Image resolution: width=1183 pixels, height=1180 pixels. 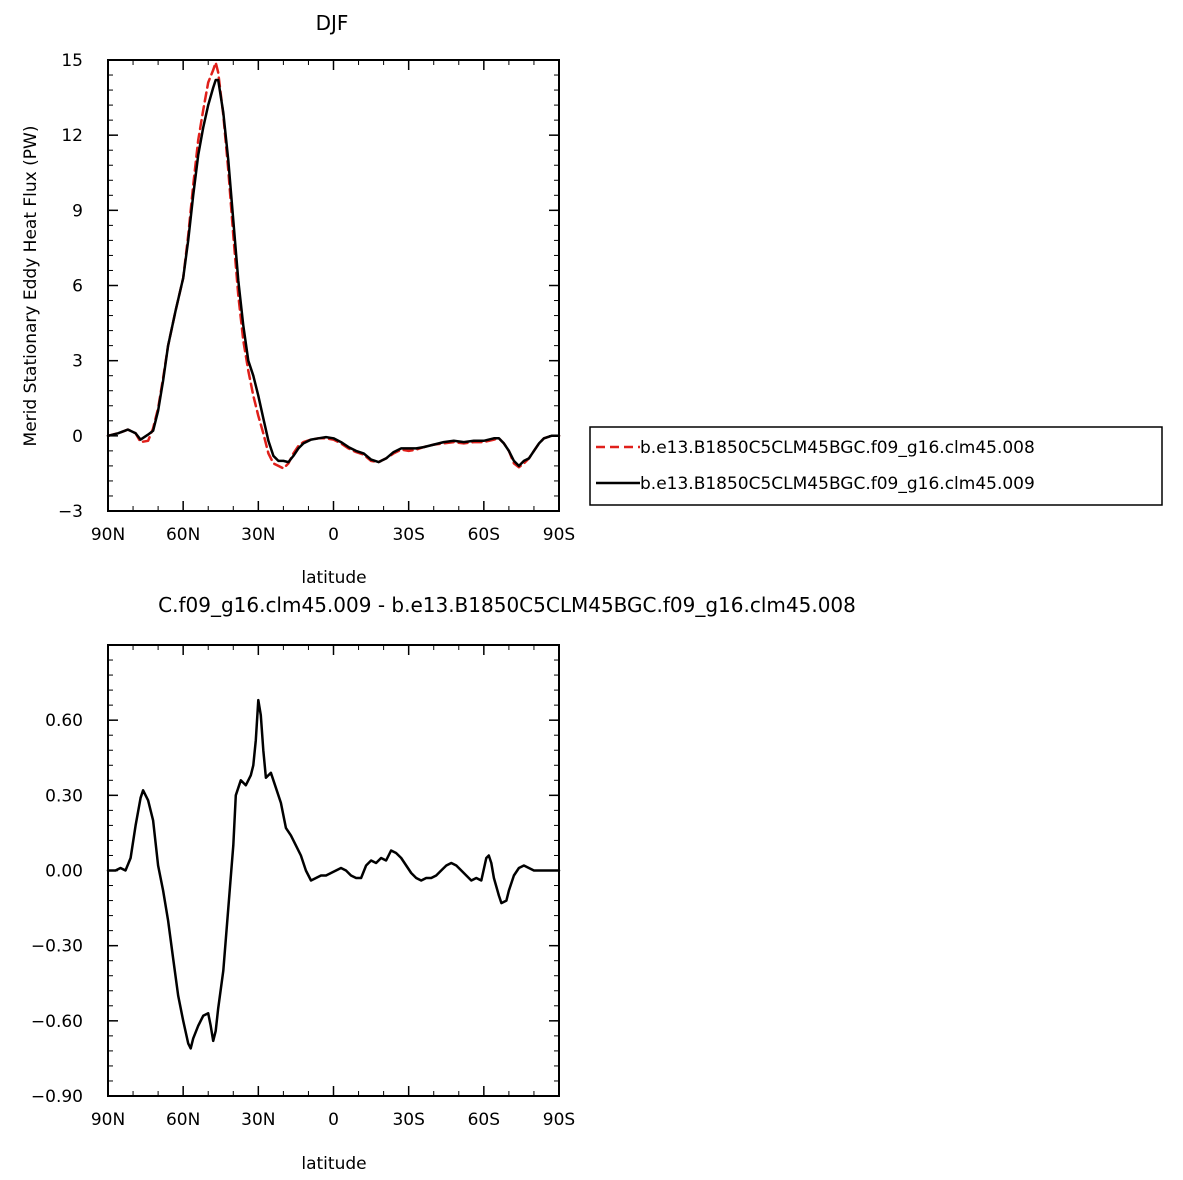 What do you see at coordinates (64, 872) in the screenshot?
I see `y-tick-label: 0.00` at bounding box center [64, 872].